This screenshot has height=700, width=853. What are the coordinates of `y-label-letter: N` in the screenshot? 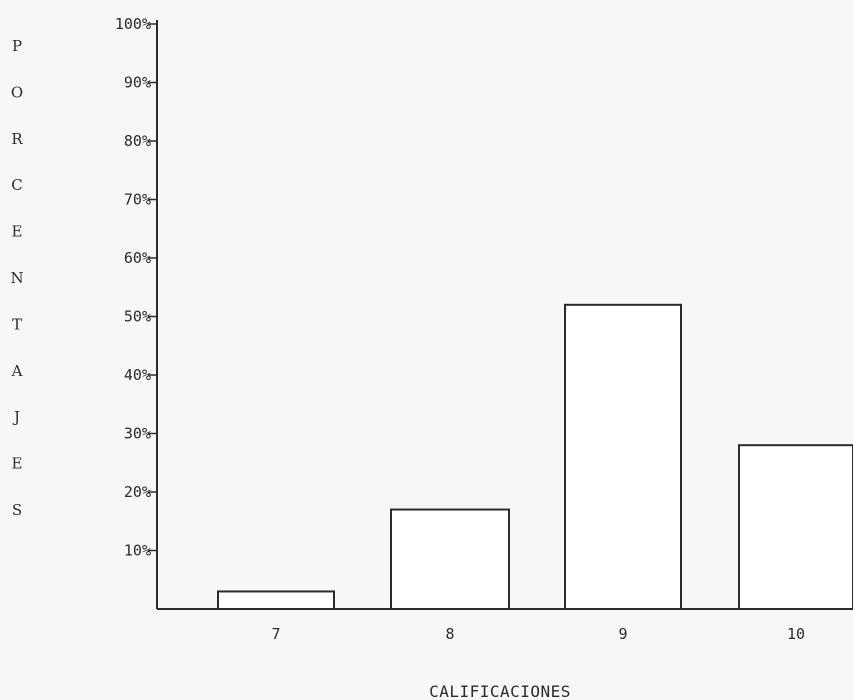 It's located at (16, 278).